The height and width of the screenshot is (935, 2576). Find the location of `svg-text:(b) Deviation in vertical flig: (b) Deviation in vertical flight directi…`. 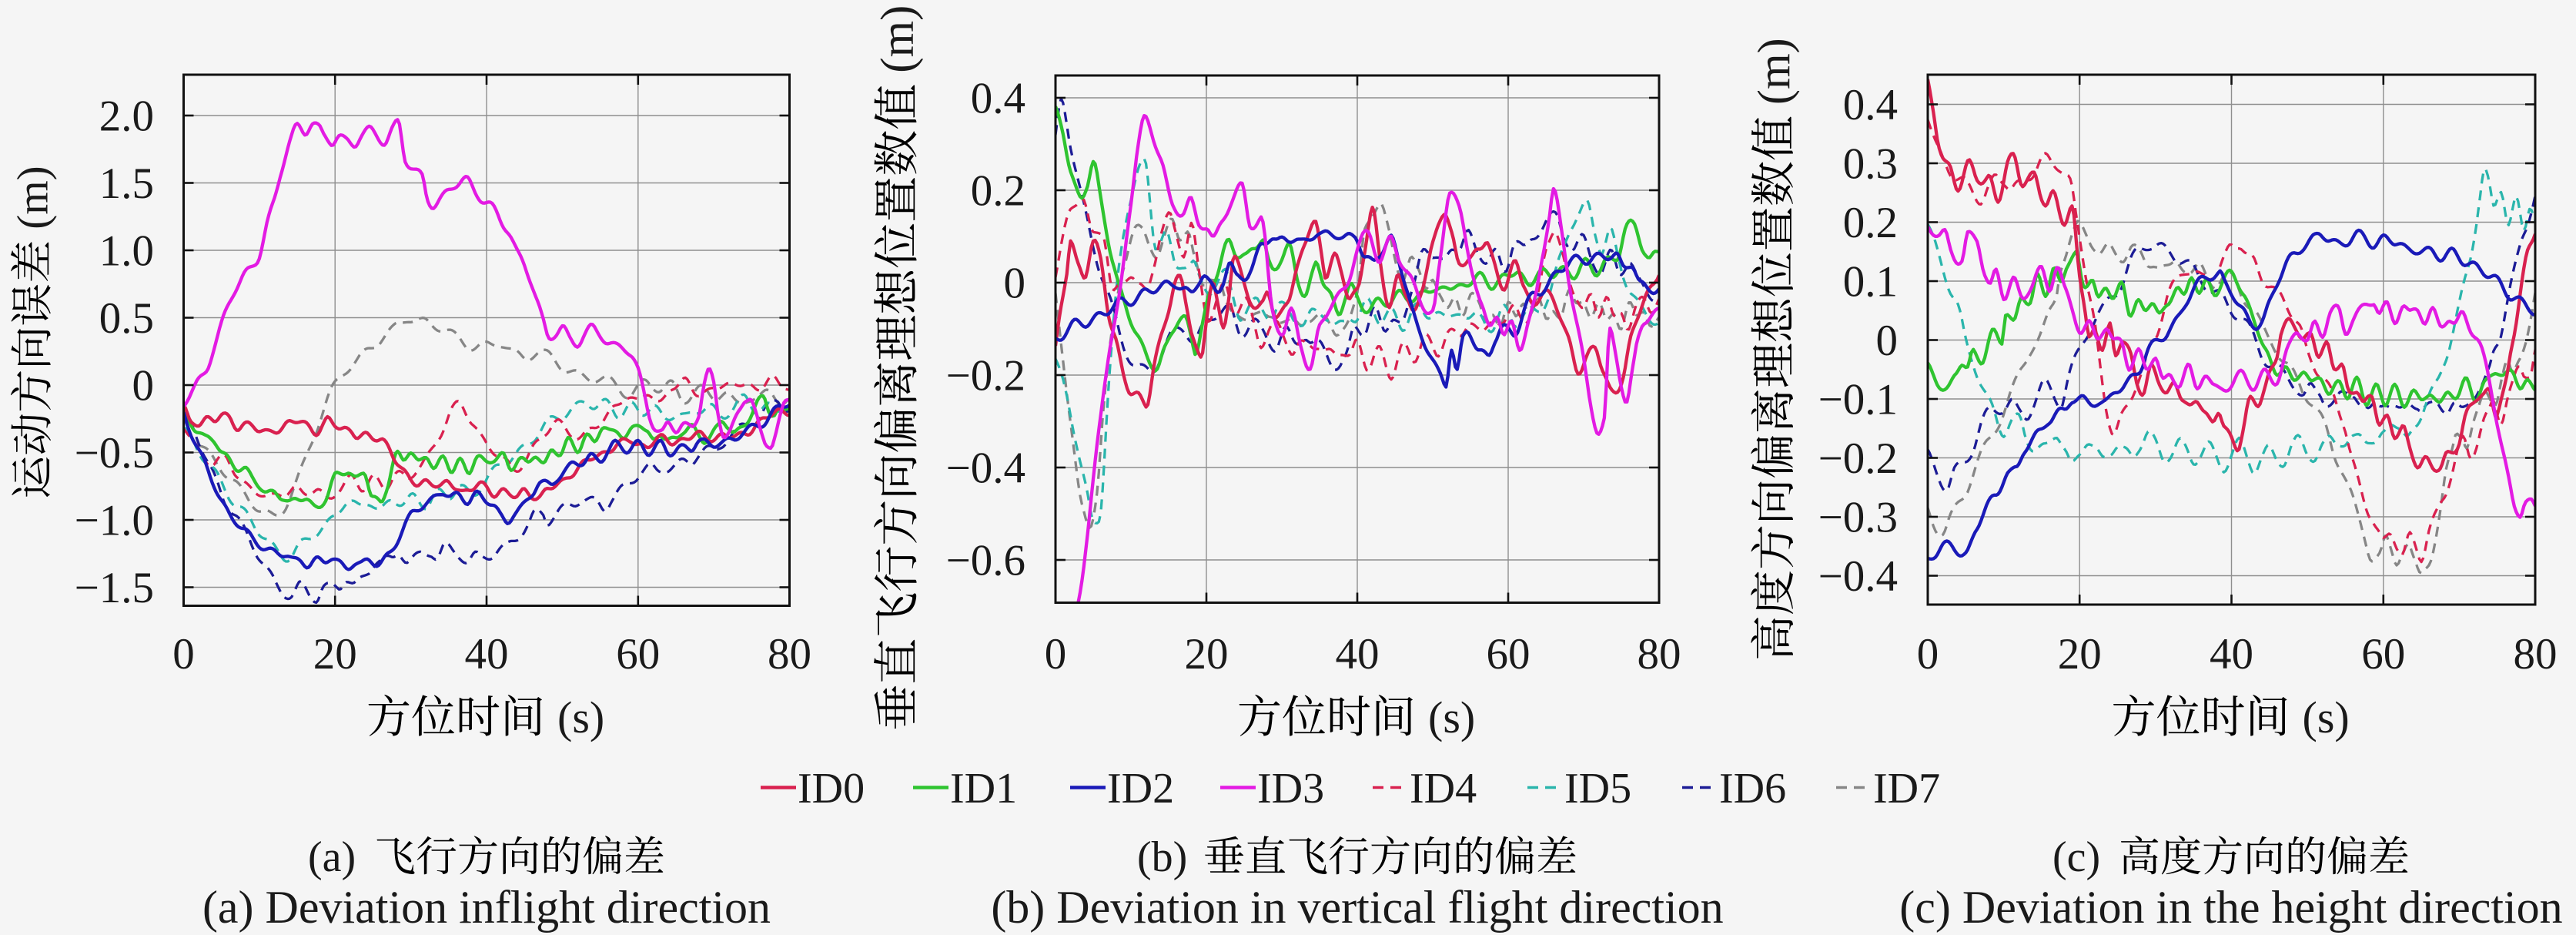

svg-text:(b) Deviation in vertical flig: (b) Deviation in vertical flight directi… is located at coordinates (1357, 907).